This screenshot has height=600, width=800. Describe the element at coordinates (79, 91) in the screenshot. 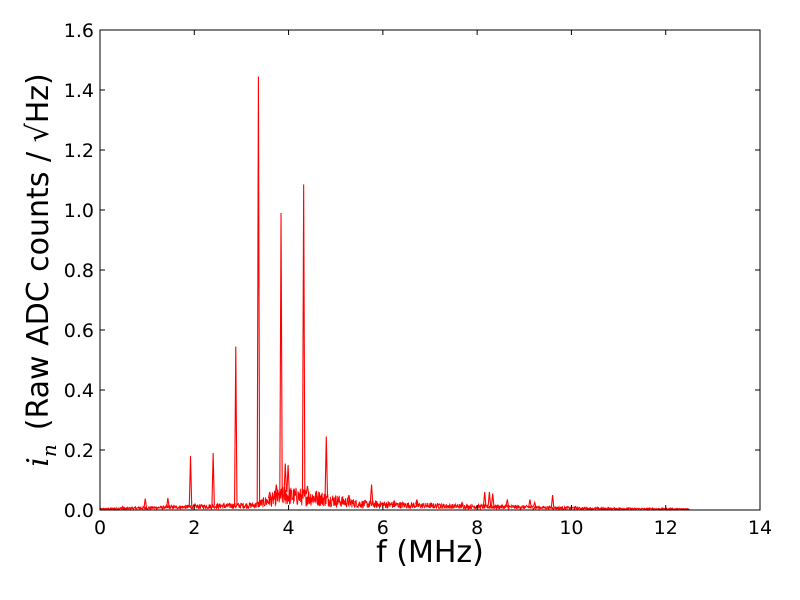

I see `y-tick-label: 1.4` at that location.